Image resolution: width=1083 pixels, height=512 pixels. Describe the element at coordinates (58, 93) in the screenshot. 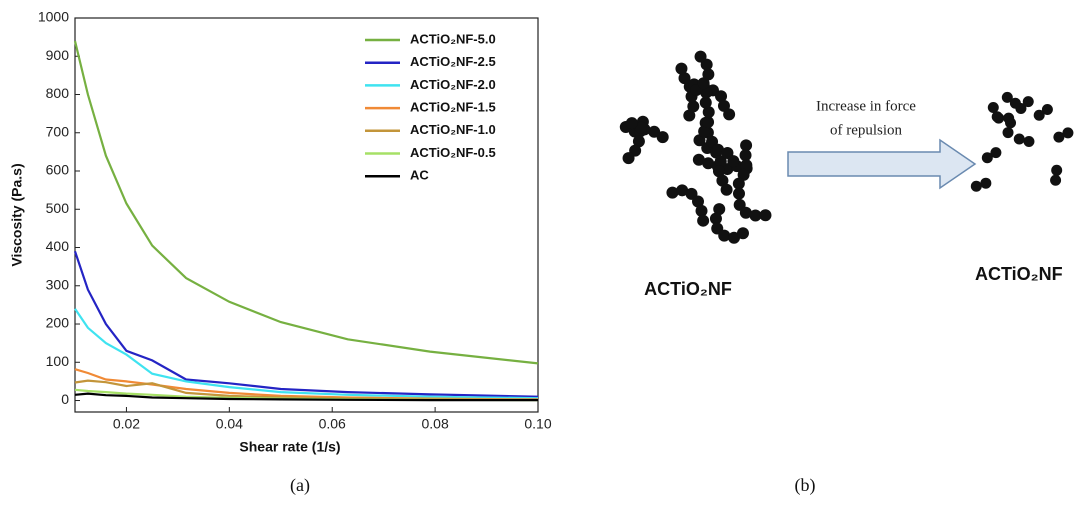

I see `y-tick-label: 800` at that location.